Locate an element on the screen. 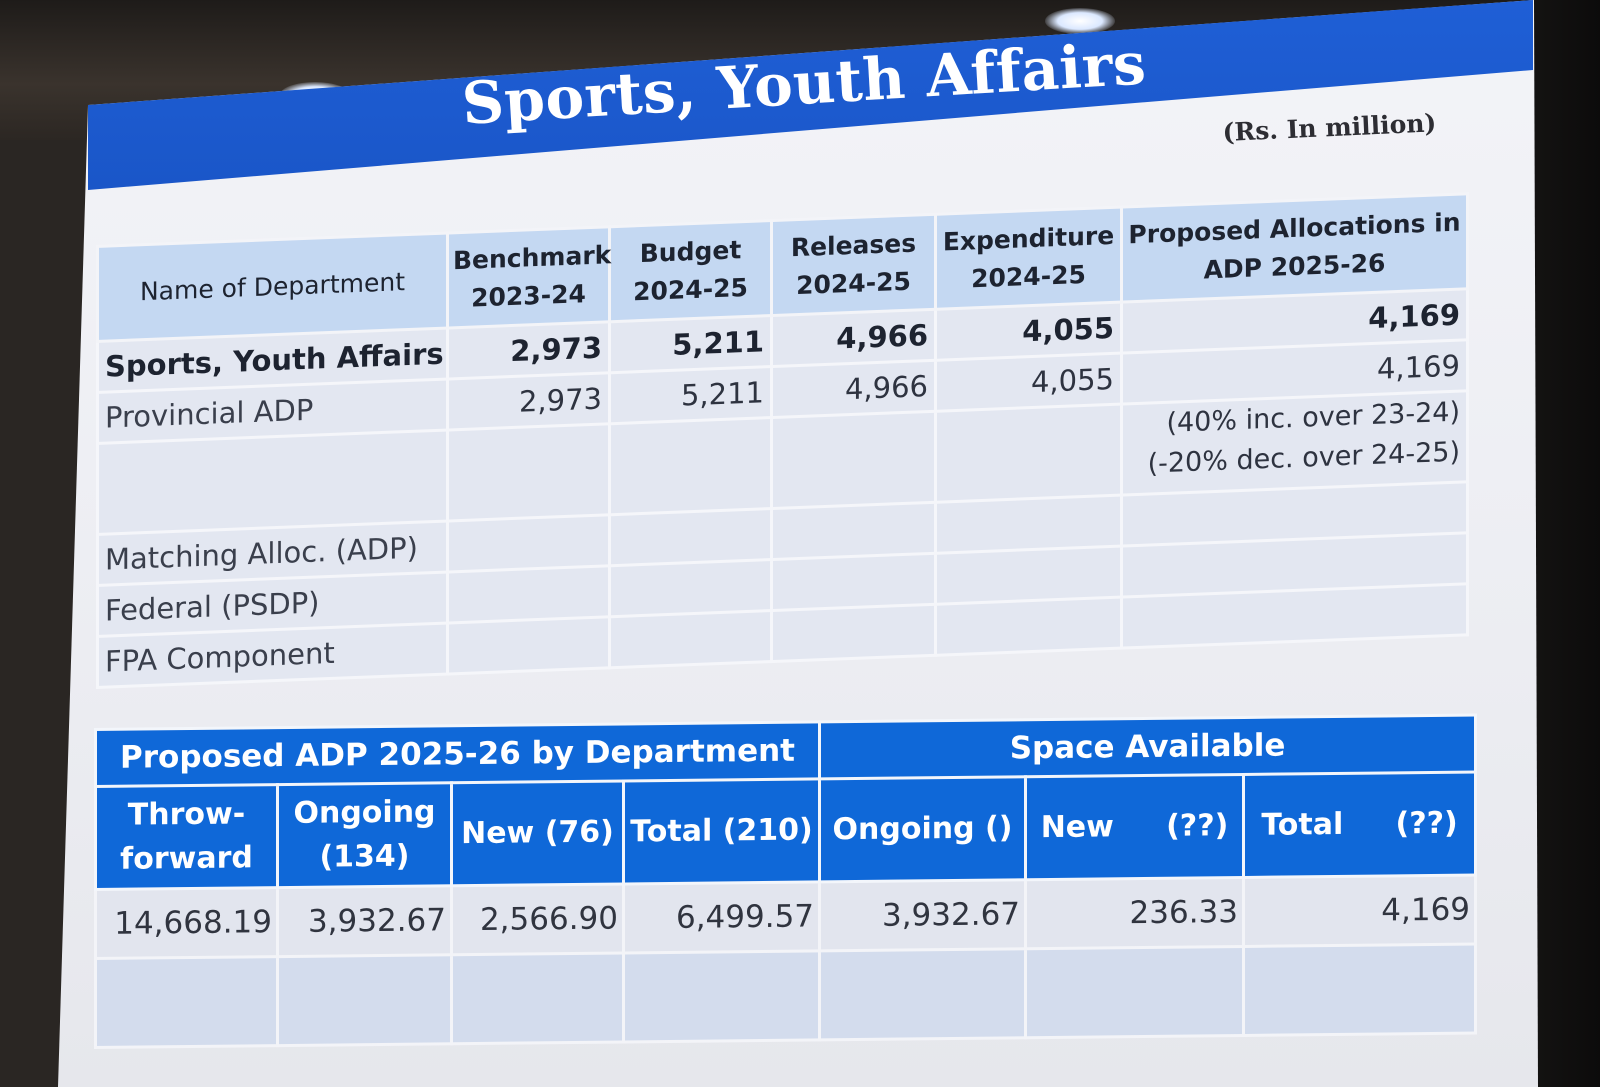 This screenshot has height=1087, width=1600. cell-total: 6,499.57 is located at coordinates (721, 917).